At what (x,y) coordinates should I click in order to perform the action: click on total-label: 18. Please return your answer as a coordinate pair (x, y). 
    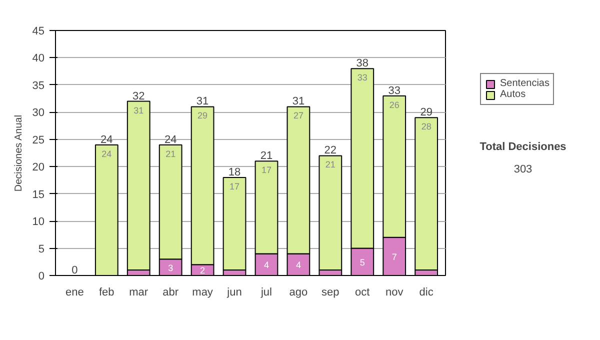
    Looking at the image, I should click on (234, 172).